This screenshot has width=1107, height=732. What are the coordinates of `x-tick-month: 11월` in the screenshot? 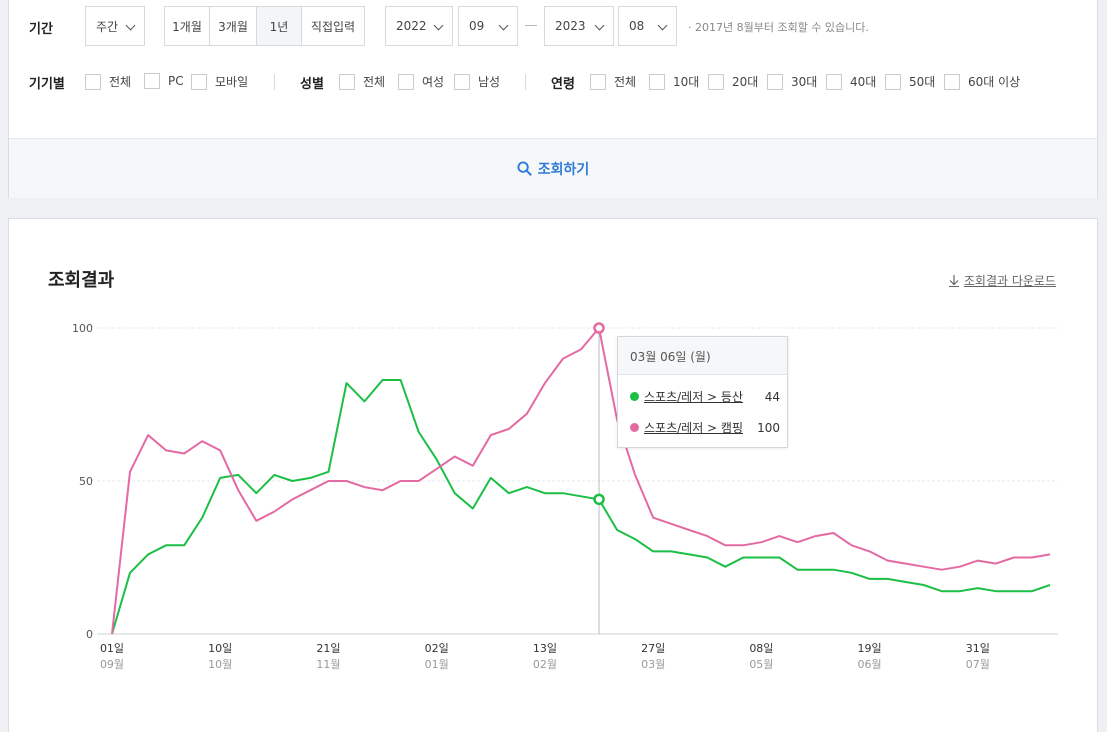 It's located at (328, 664).